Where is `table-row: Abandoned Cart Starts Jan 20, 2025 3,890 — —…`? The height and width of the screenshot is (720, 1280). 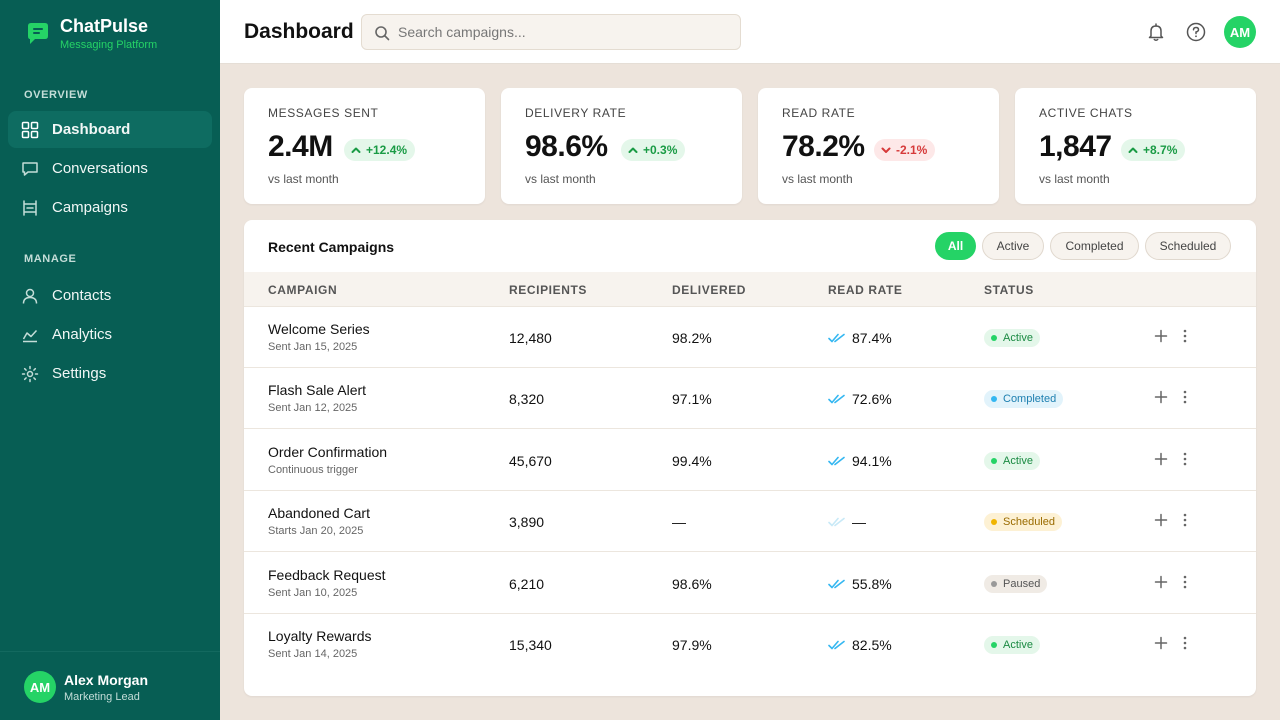
table-row: Abandoned Cart Starts Jan 20, 2025 3,890 — —… is located at coordinates (750, 521).